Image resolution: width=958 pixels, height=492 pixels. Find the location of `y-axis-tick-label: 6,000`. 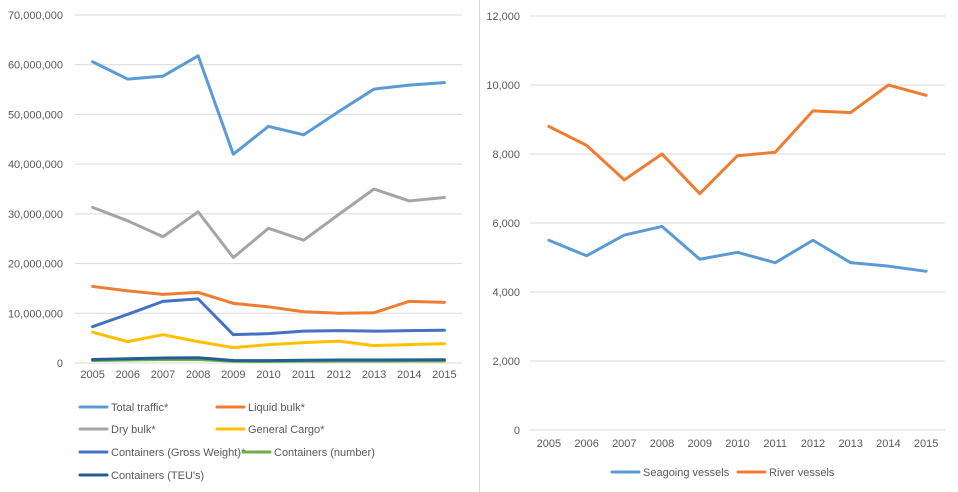

y-axis-tick-label: 6,000 is located at coordinates (506, 224).